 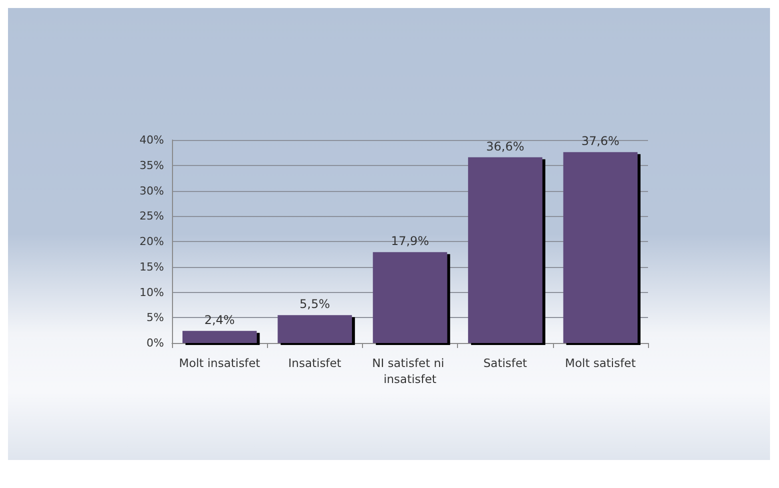 What do you see at coordinates (152, 267) in the screenshot?
I see `y-tick-label: 15%` at bounding box center [152, 267].